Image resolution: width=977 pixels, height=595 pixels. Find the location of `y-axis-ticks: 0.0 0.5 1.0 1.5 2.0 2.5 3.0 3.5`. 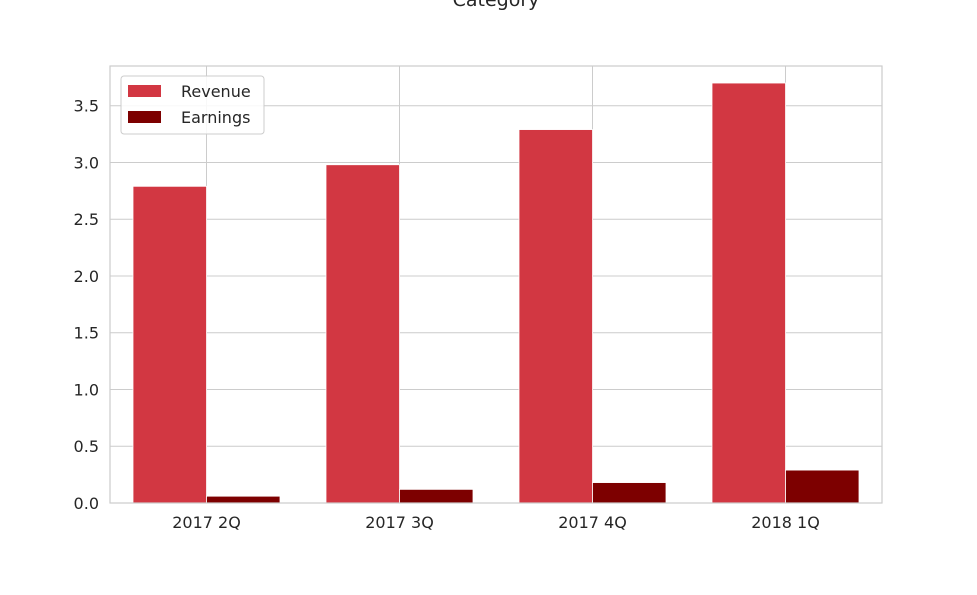

y-axis-ticks: 0.0 0.5 1.0 1.5 2.0 2.5 3.0 3.5 is located at coordinates (86, 305).